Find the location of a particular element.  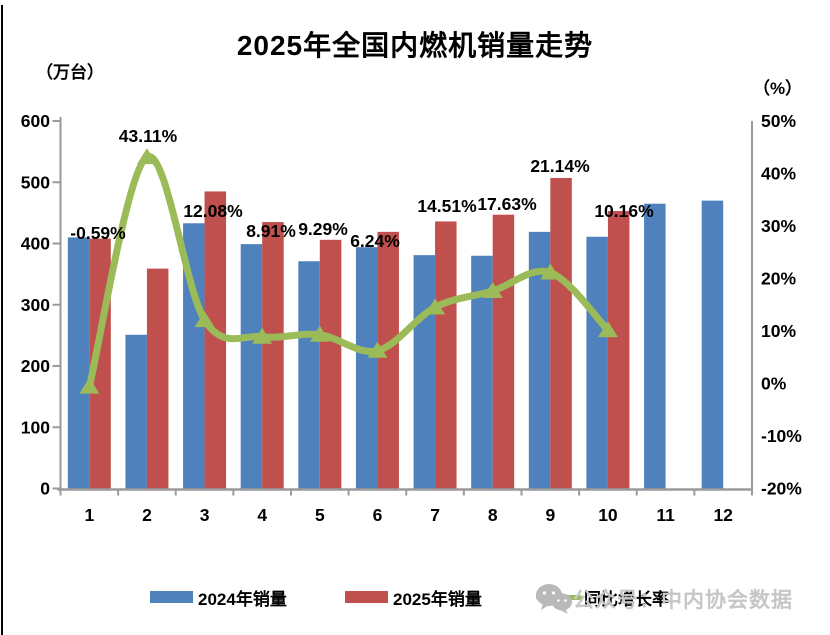

legend-item-2025-sales: 2025年销量 is located at coordinates (413, 597).